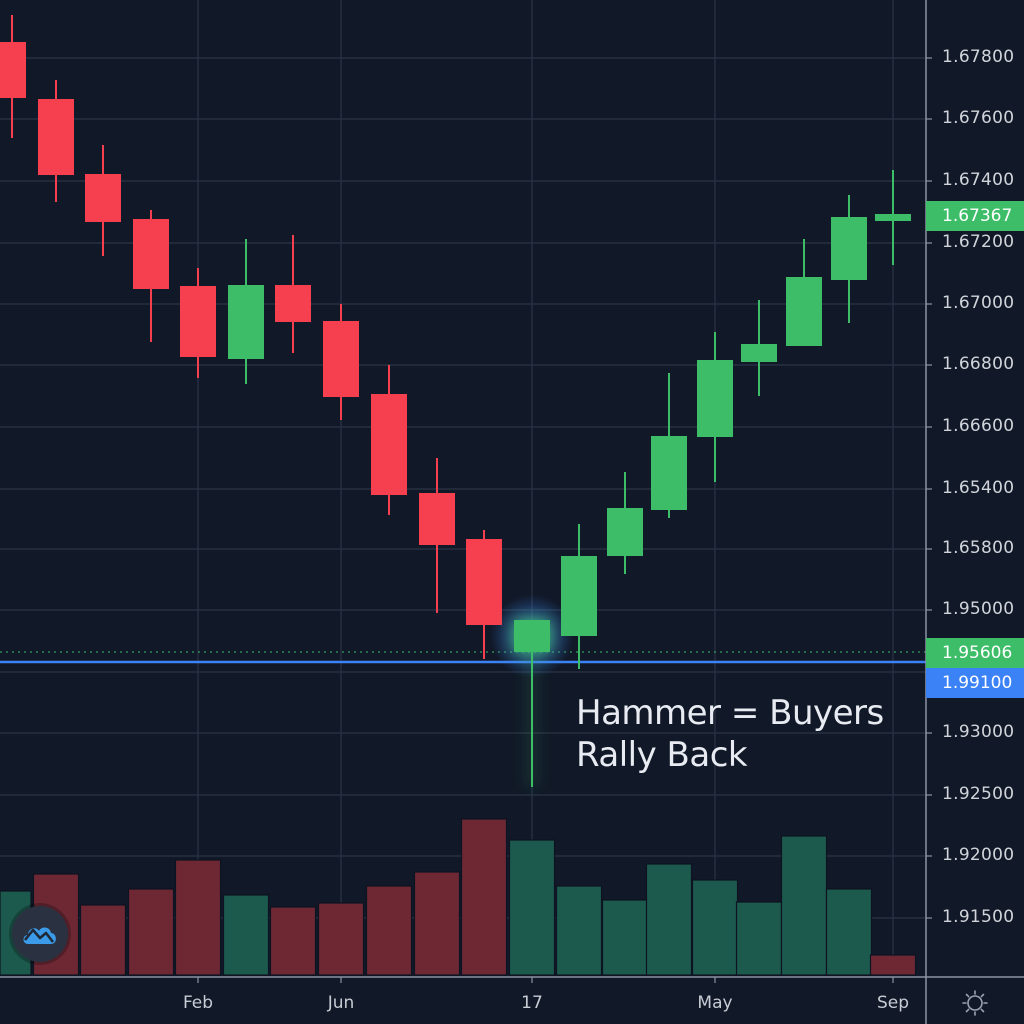 This screenshot has width=1024, height=1024. What do you see at coordinates (978, 303) in the screenshot?
I see `price-axis-label: 1.67000` at bounding box center [978, 303].